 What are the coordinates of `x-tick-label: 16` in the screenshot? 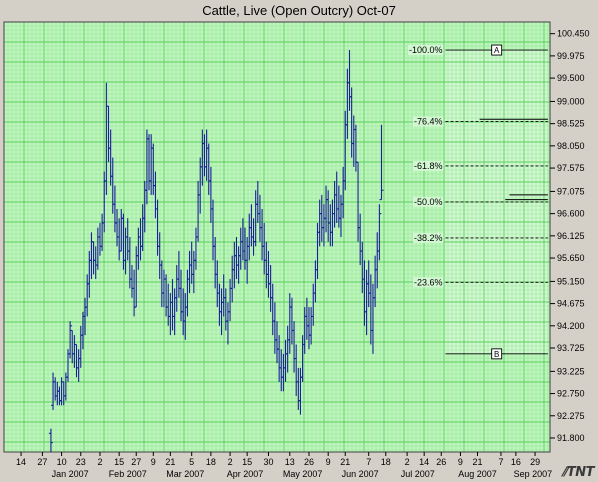 It's located at (516, 462).